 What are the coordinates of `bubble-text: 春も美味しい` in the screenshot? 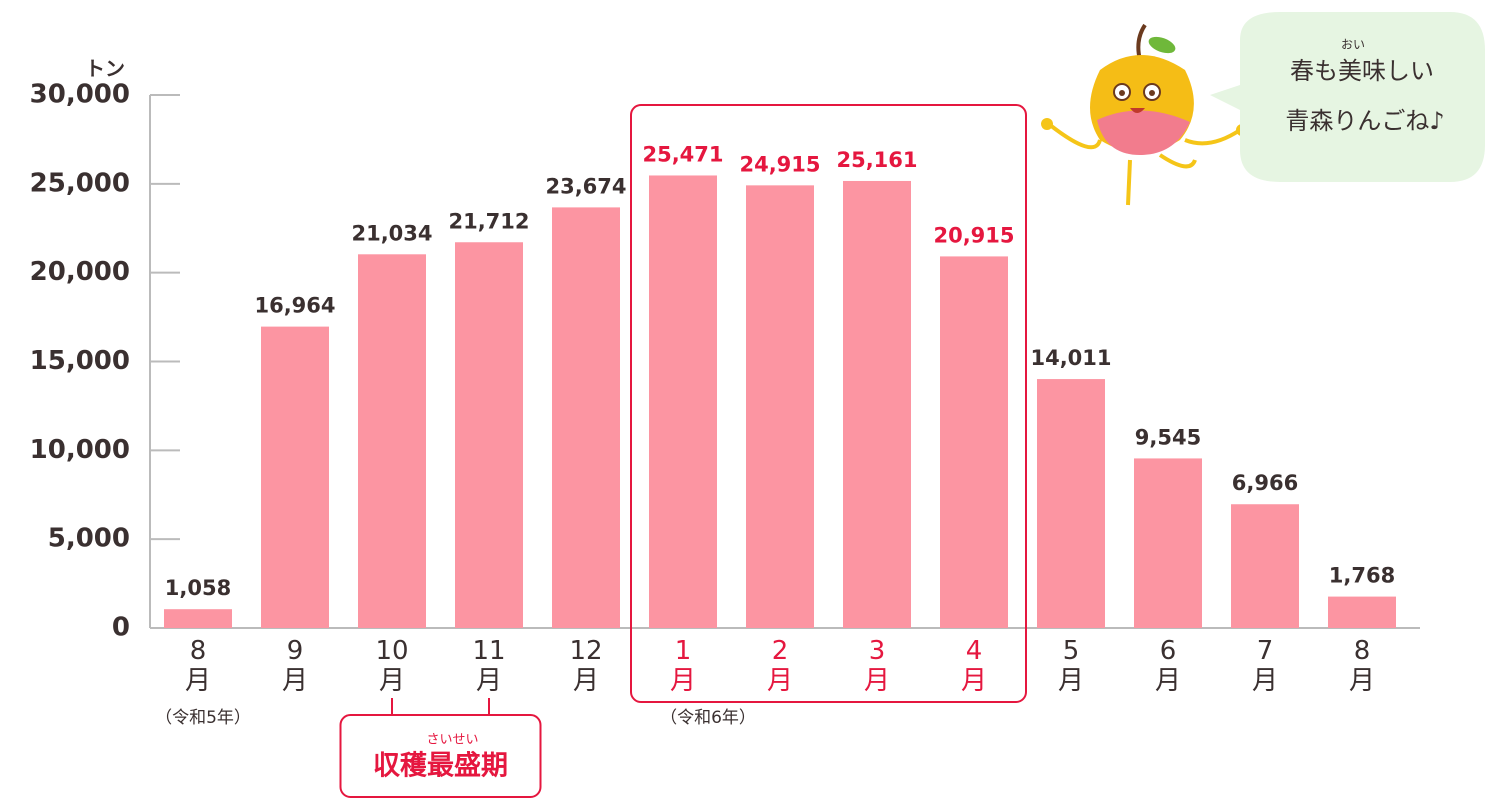 It's located at (1362, 71).